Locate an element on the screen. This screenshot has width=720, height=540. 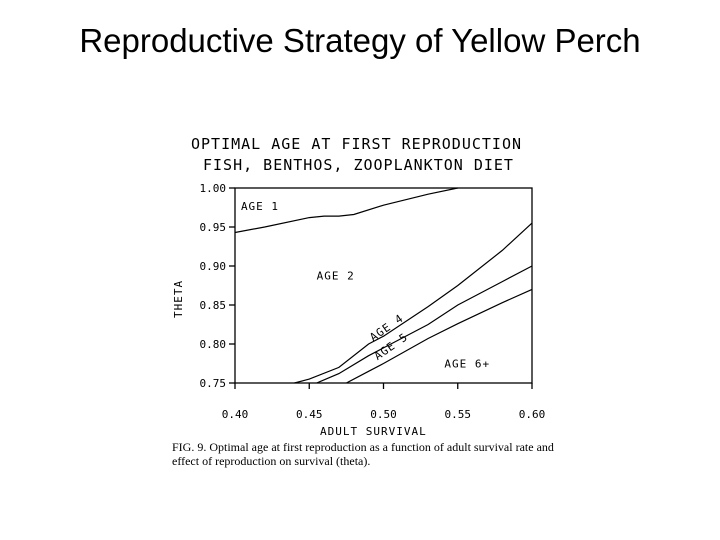
x-tick-label-2: 0.50 is located at coordinates (383, 414).